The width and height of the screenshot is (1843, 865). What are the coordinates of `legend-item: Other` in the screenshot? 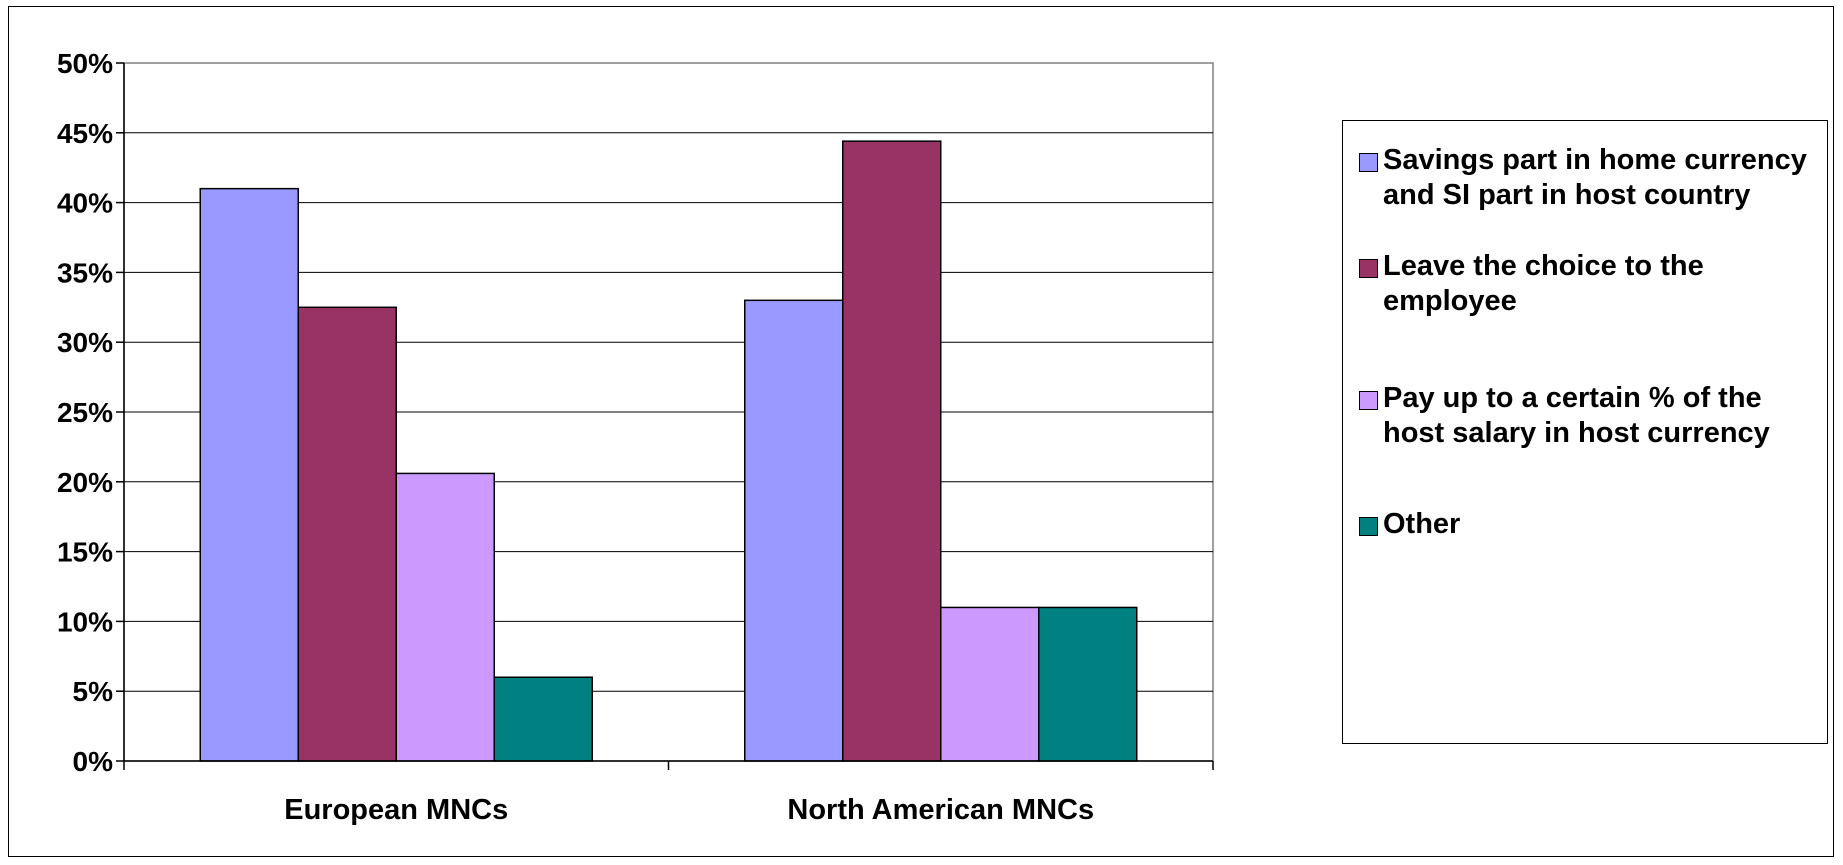 It's located at (1593, 524).